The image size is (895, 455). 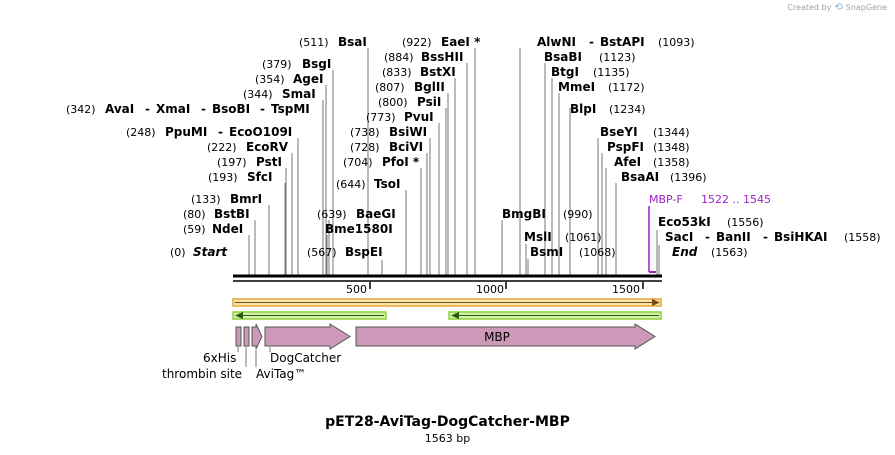 What do you see at coordinates (563, 57) in the screenshot?
I see `enzyme-label: BsaBI` at bounding box center [563, 57].